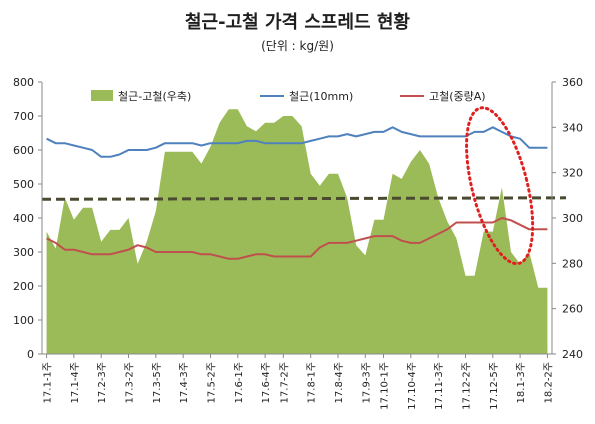 The width and height of the screenshot is (595, 424). I want to click on x-tick-label: 17.8-1주, so click(312, 382).